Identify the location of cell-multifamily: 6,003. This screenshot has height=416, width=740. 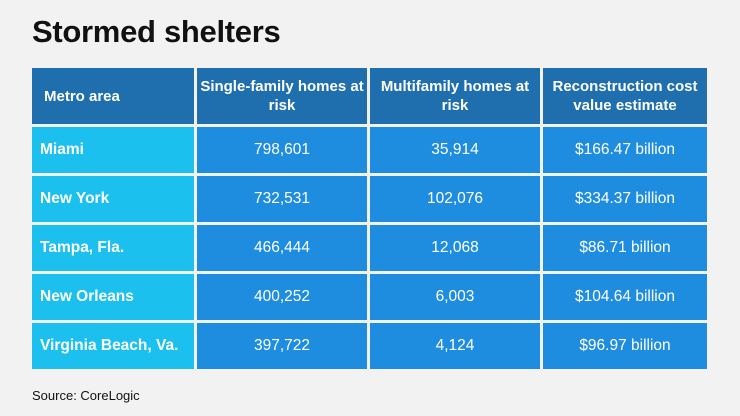
(455, 297).